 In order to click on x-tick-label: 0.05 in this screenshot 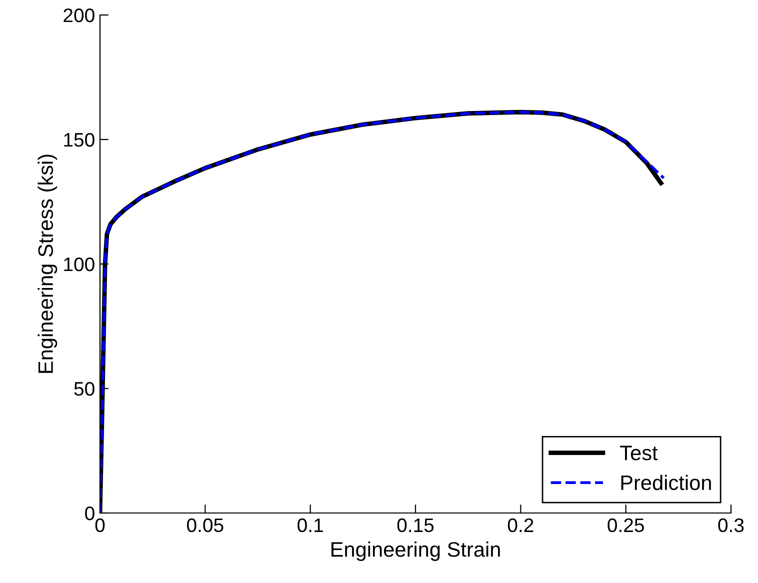, I will do `click(205, 525)`.